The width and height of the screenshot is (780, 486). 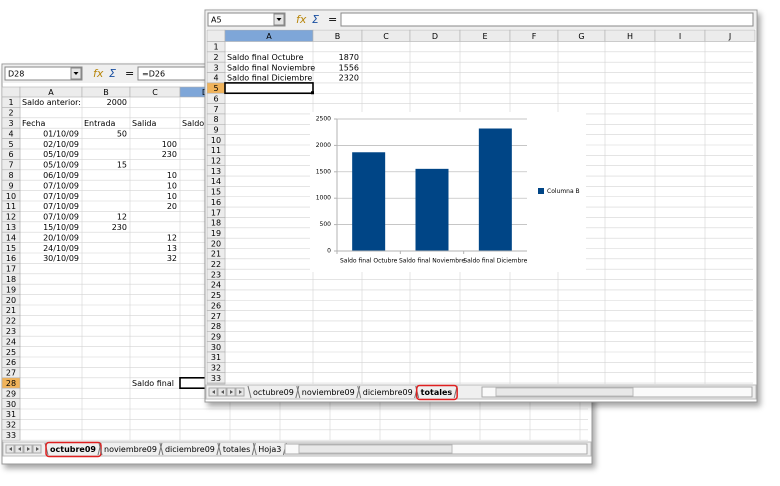 I want to click on column-header, so click(x=730, y=35).